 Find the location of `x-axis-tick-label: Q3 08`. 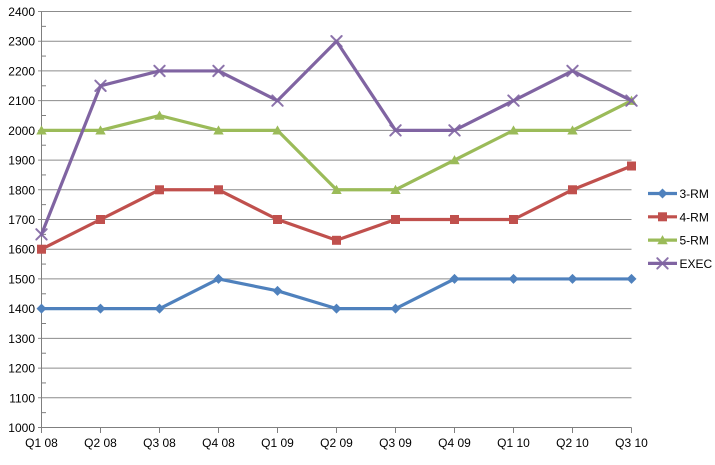

x-axis-tick-label: Q3 08 is located at coordinates (159, 443).